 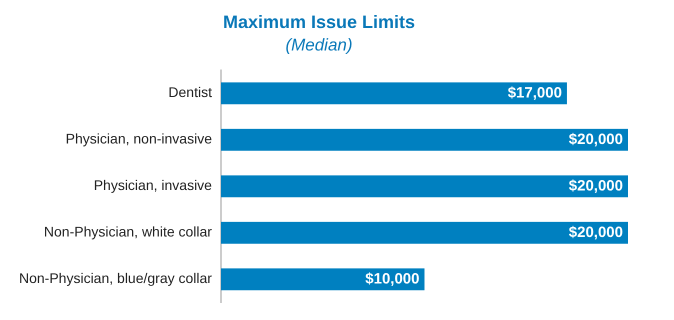 I want to click on data-label: $10,000, so click(x=392, y=279).